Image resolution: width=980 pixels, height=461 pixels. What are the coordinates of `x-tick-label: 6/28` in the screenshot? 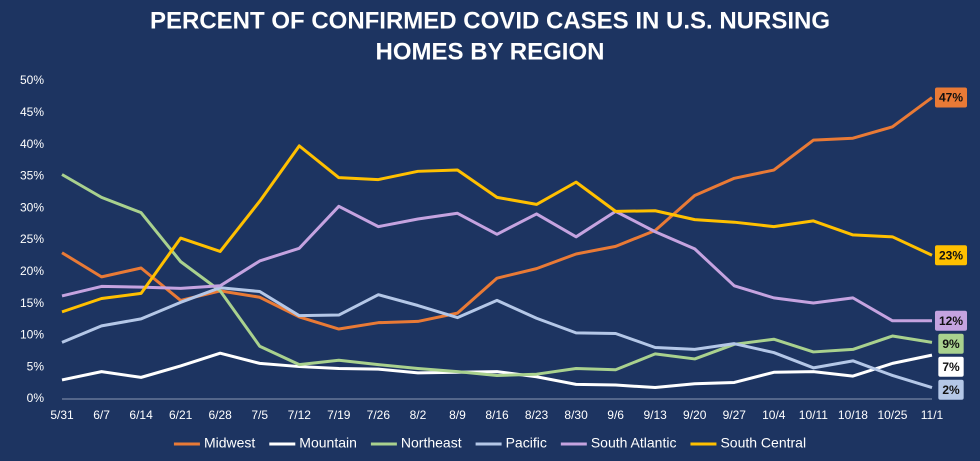 It's located at (221, 415).